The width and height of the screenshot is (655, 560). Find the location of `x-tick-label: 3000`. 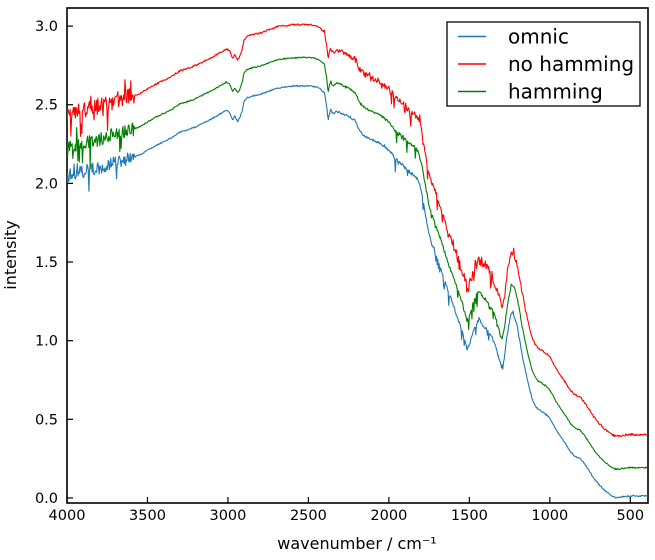

x-tick-label: 3000 is located at coordinates (227, 516).